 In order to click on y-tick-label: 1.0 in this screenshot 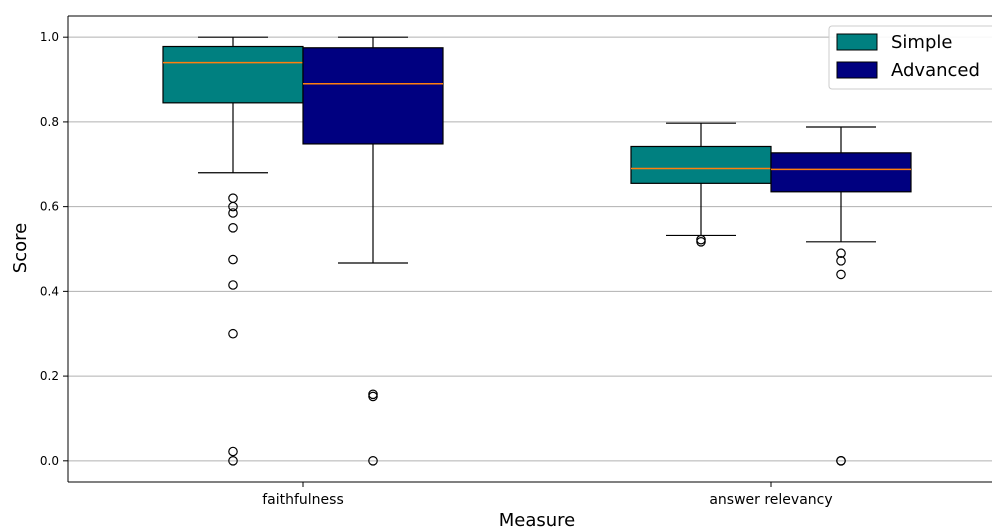, I will do `click(49, 37)`.